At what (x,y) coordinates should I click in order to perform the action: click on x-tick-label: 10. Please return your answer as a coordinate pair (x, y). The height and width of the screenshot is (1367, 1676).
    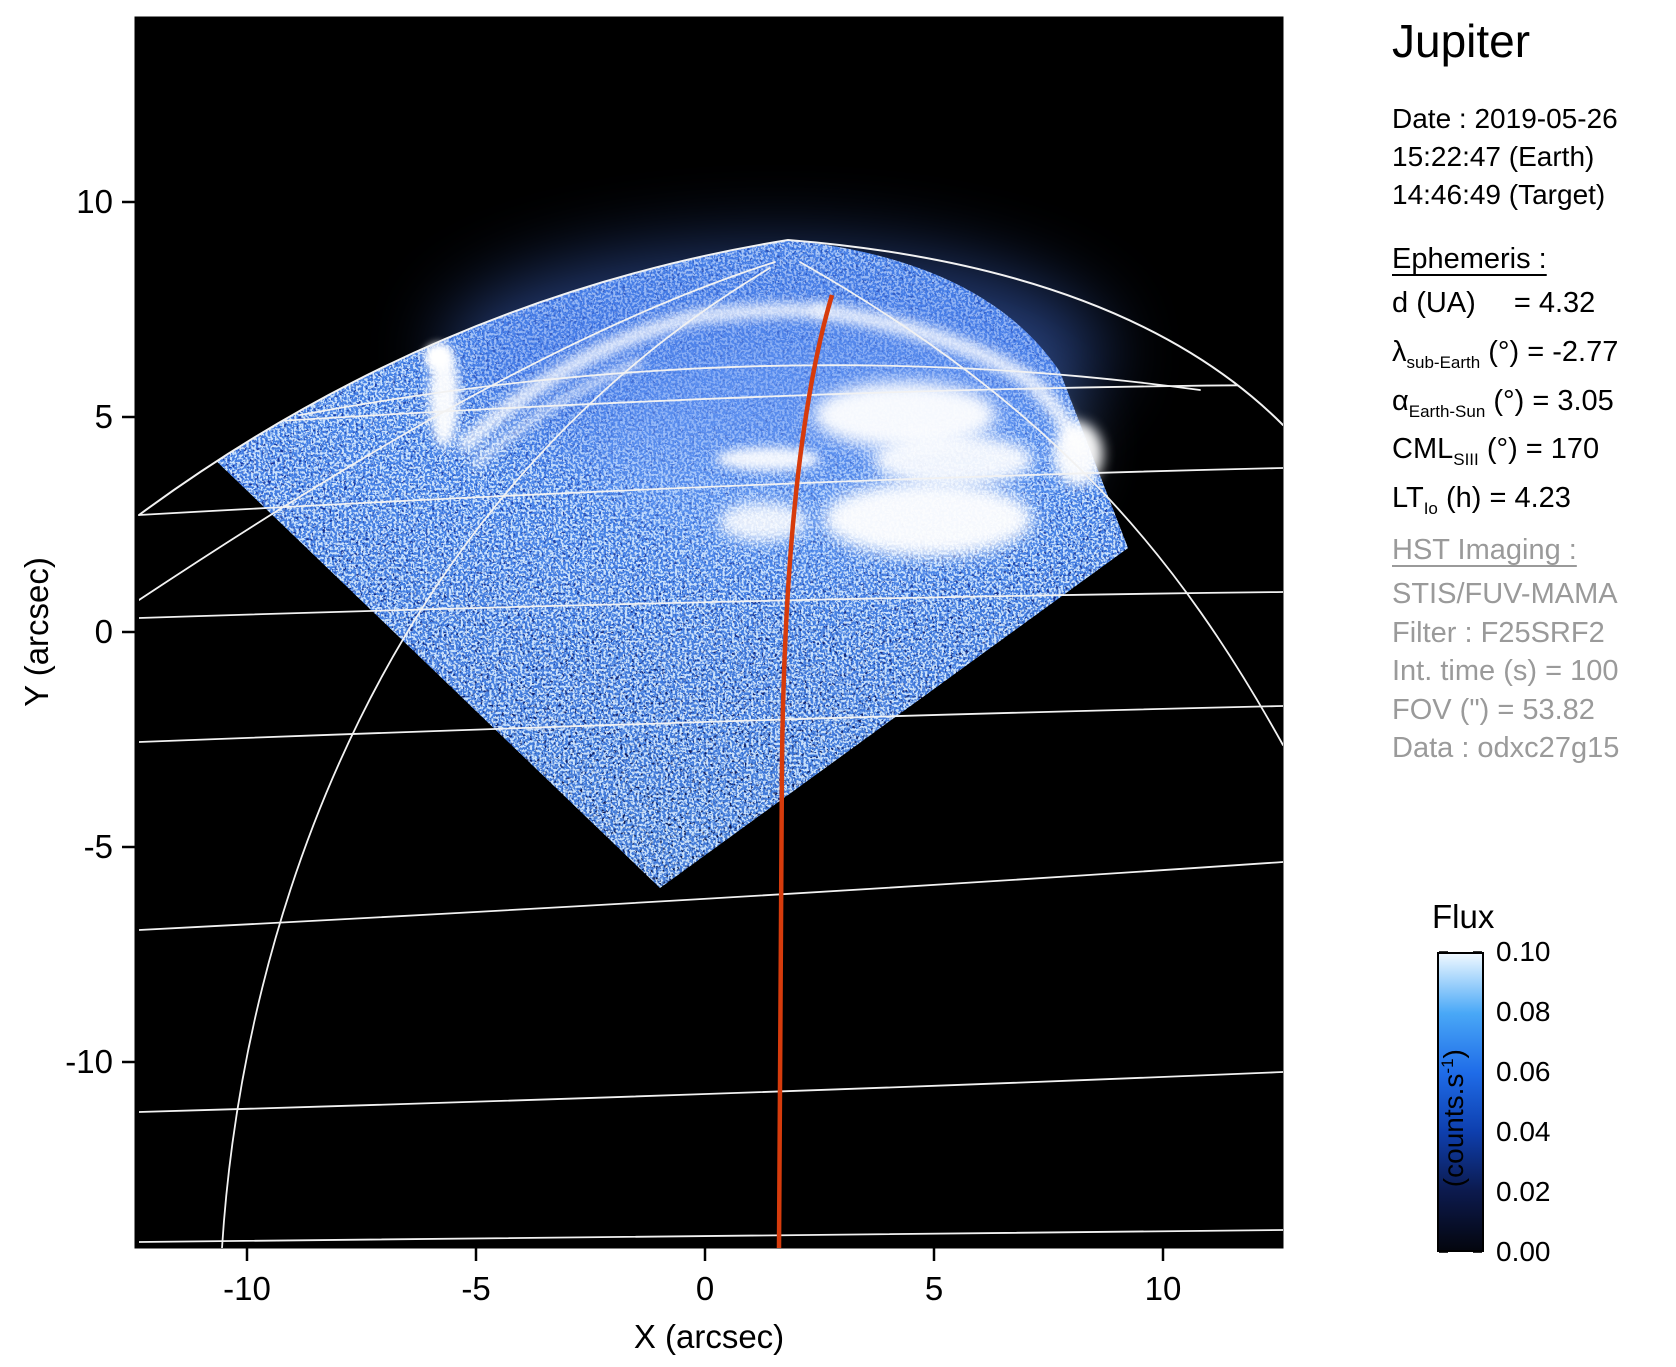
    Looking at the image, I should click on (1163, 1288).